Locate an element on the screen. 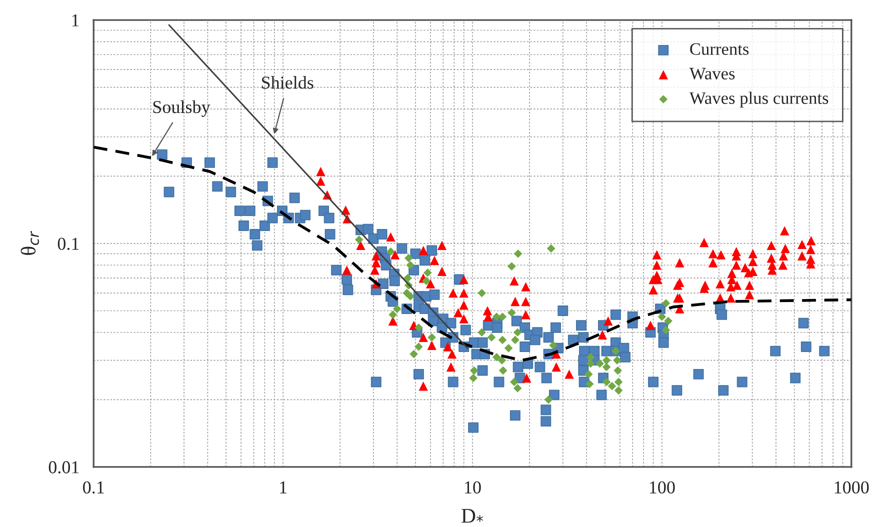 The width and height of the screenshot is (875, 527). annotation: Shields is located at coordinates (288, 82).